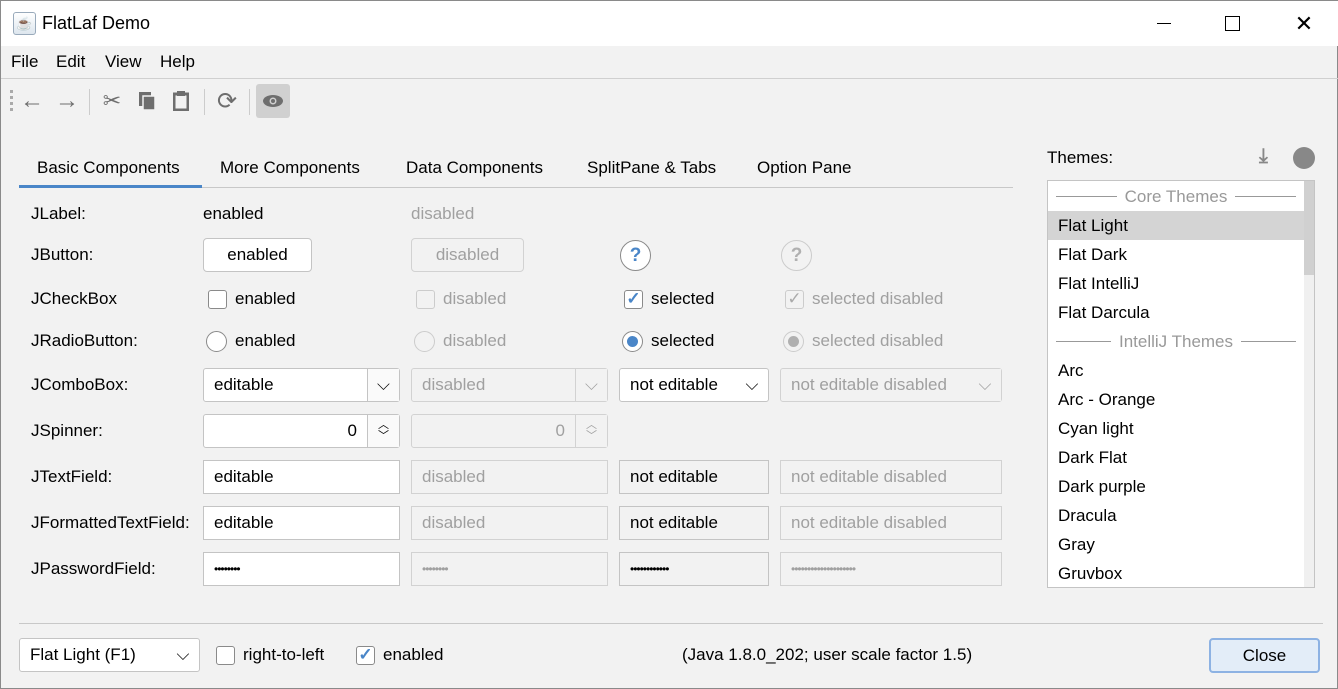 The width and height of the screenshot is (1338, 689). Describe the element at coordinates (694, 477) in the screenshot. I see `textfield-not-editable: not editable` at that location.